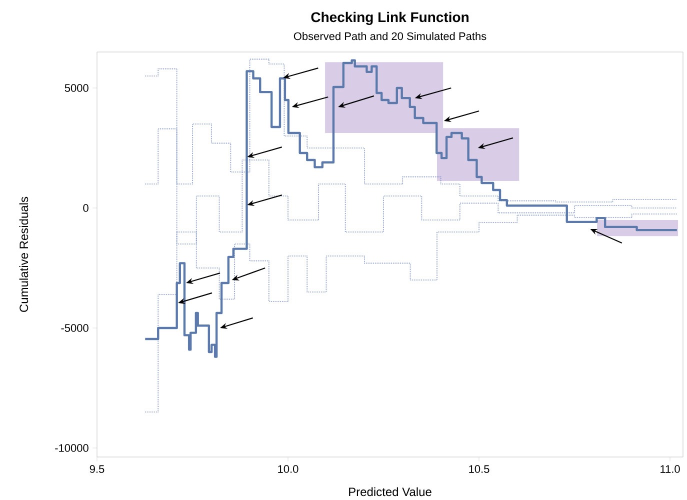 The image size is (687, 500). What do you see at coordinates (74, 328) in the screenshot?
I see `y-tick-label: -5000` at bounding box center [74, 328].